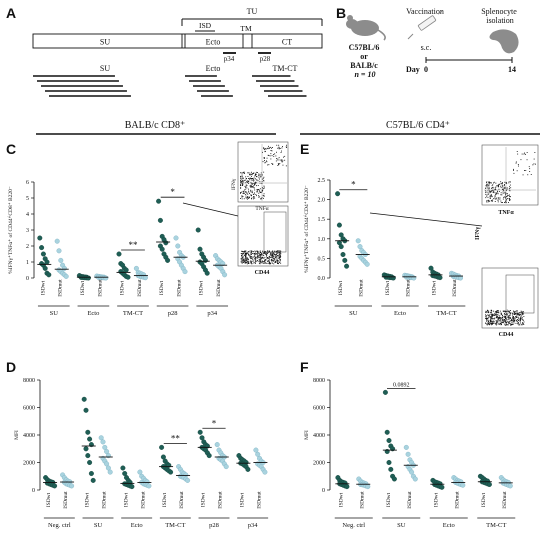 The width and height of the screenshot is (550, 543). What do you see at coordinates (93, 313) in the screenshot?
I see `group-label: Ecto` at bounding box center [93, 313].